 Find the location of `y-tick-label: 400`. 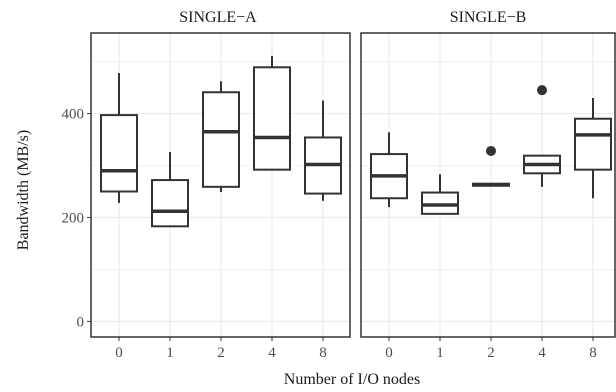

y-tick-label: 400 is located at coordinates (73, 115).